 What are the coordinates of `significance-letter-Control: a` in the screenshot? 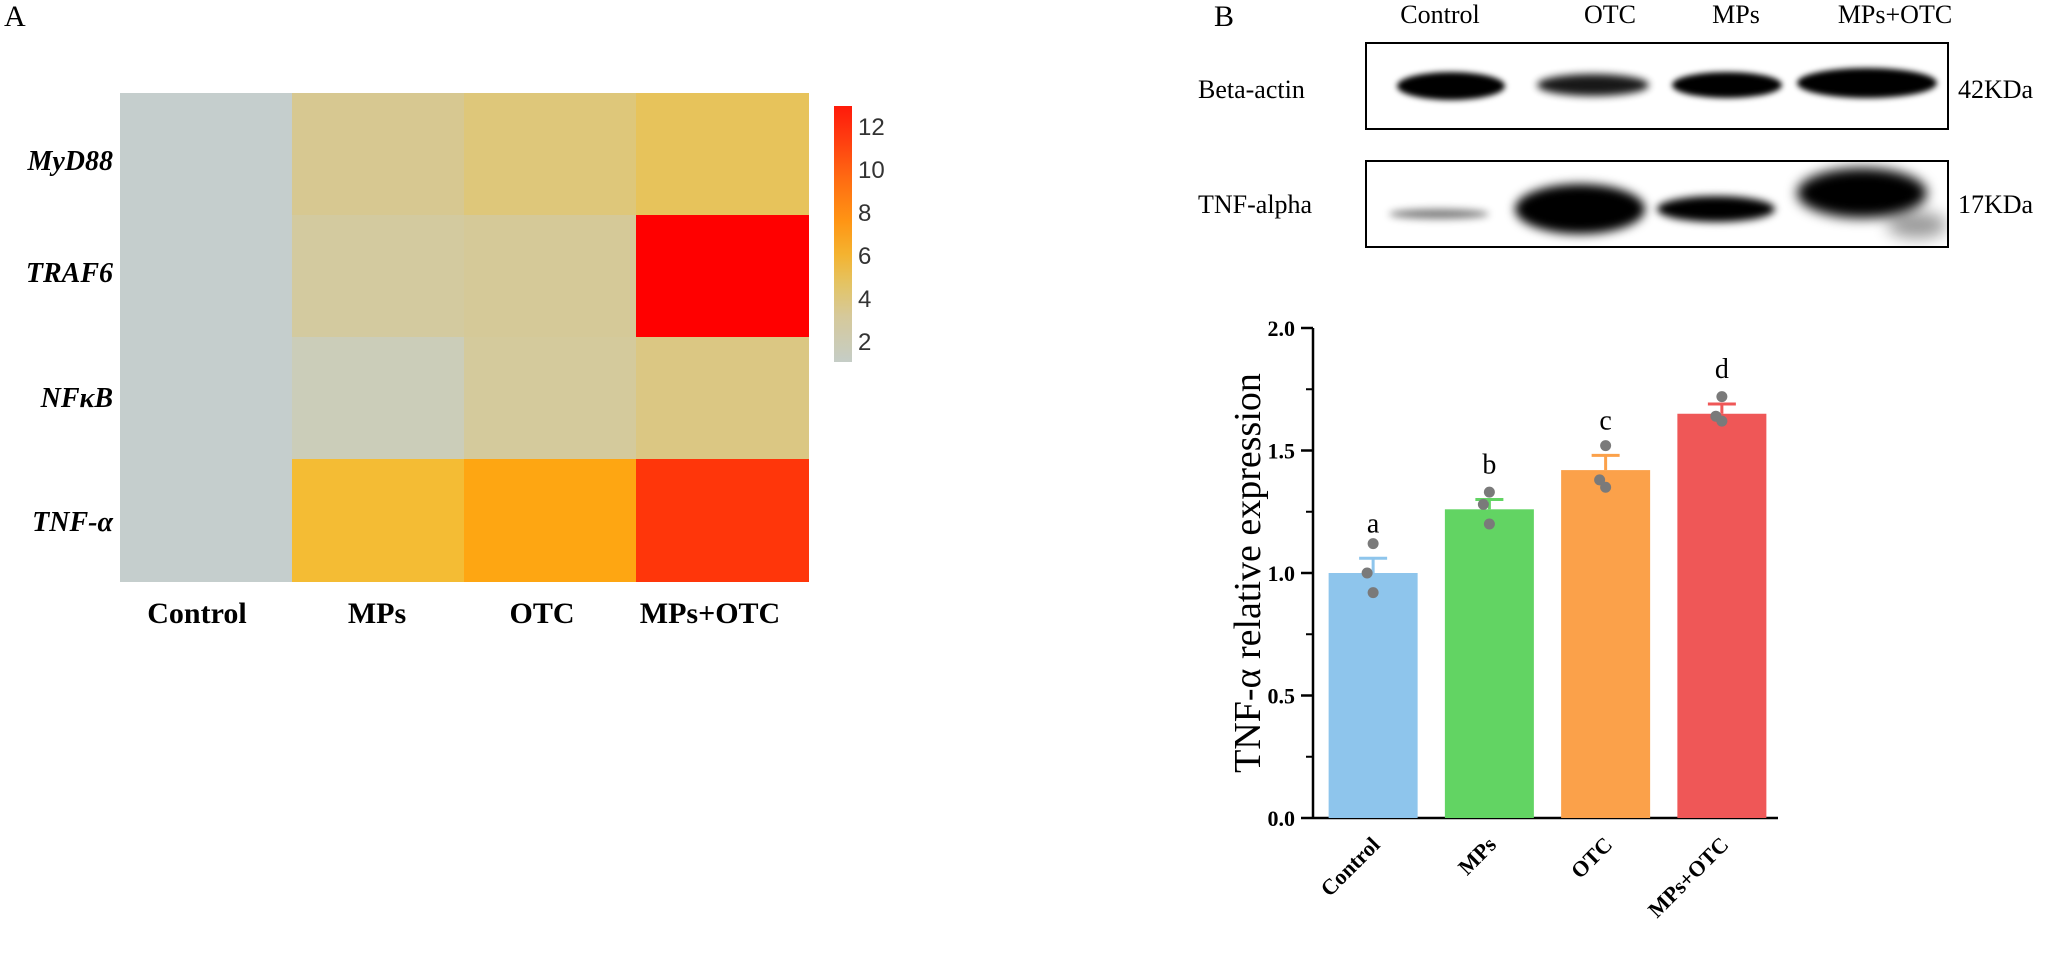 It's located at (1373, 523).